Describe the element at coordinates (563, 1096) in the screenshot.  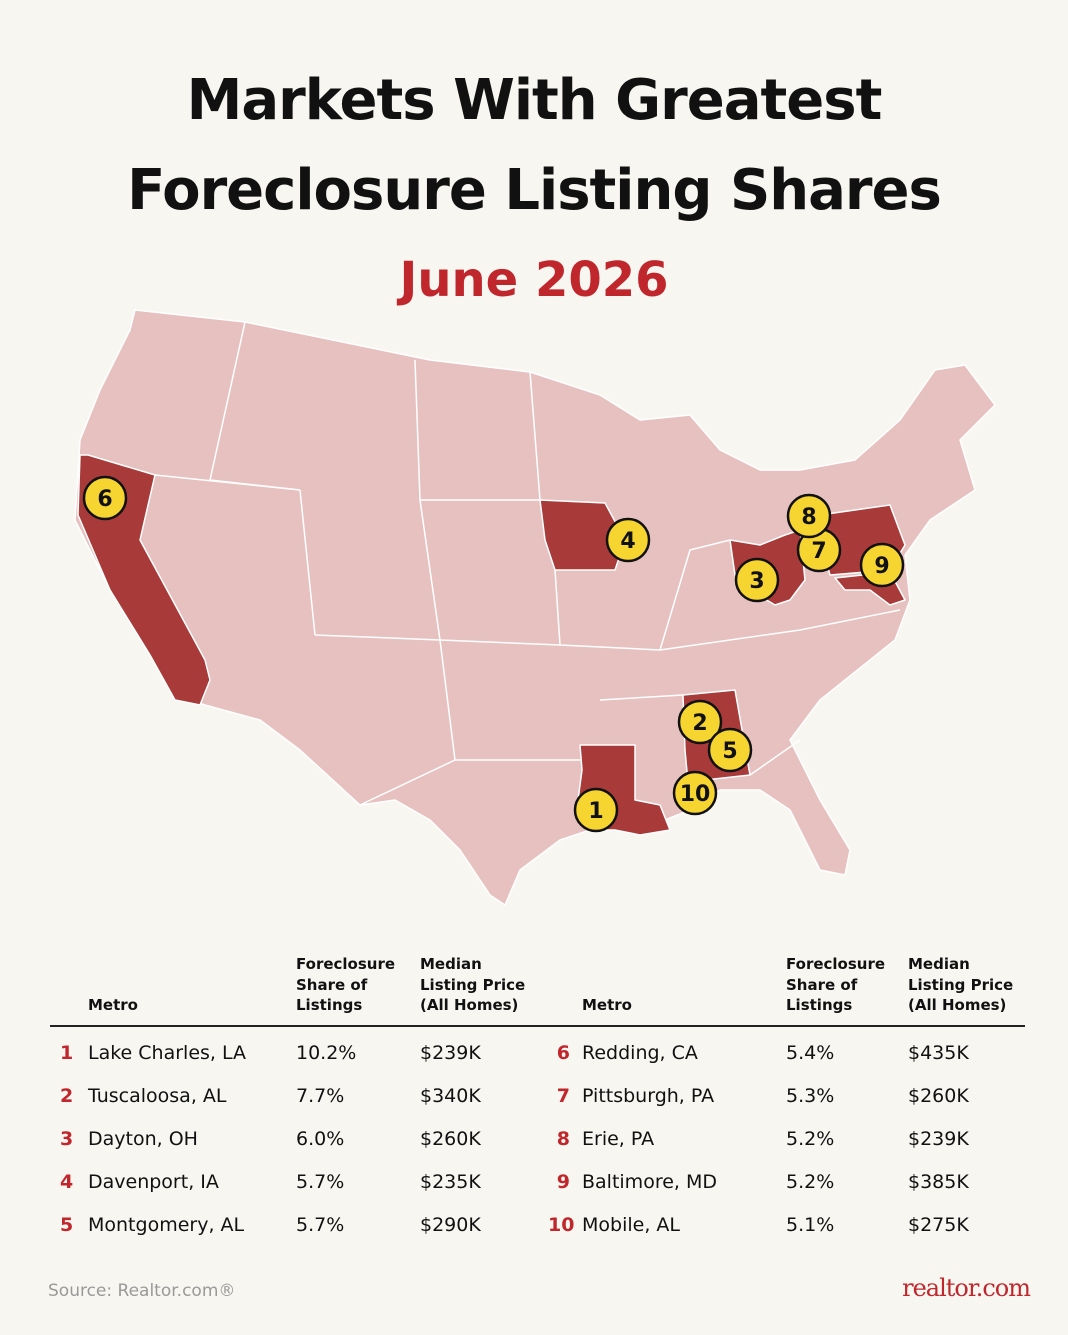
I see `rank: 7` at that location.